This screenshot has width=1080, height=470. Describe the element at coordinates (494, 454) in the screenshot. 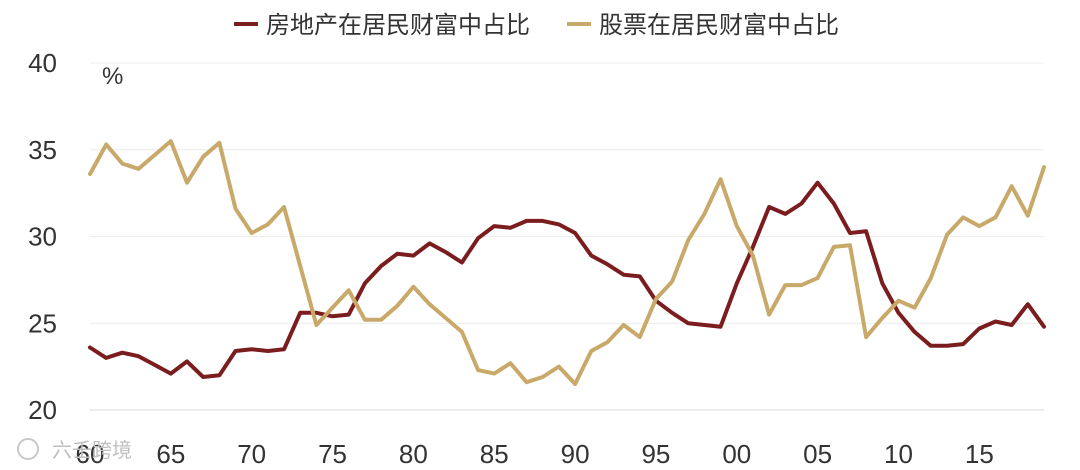

I see `x-tick-label: 85` at that location.